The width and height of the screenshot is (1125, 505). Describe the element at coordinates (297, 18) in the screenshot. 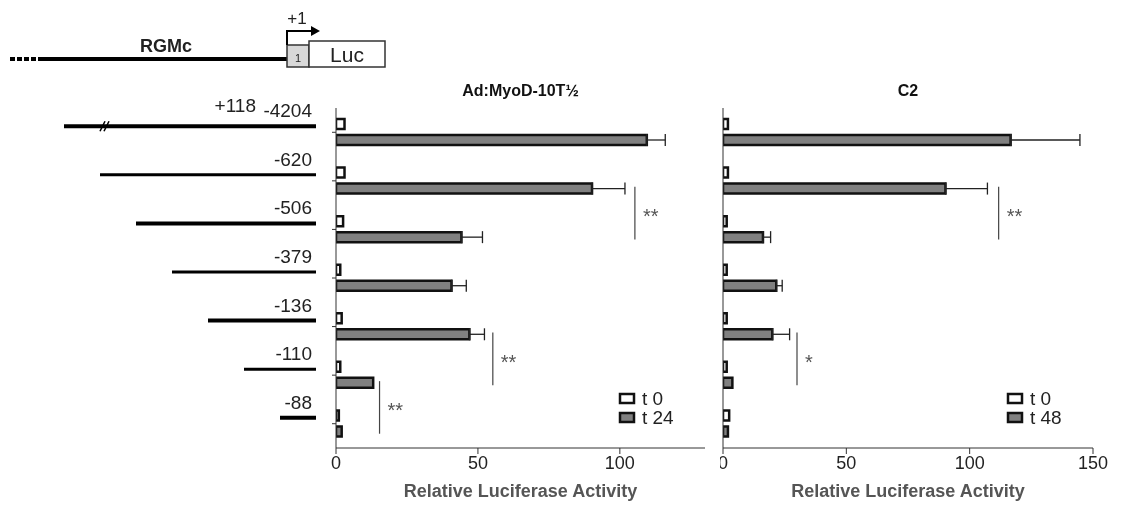

I see `text: +1` at that location.